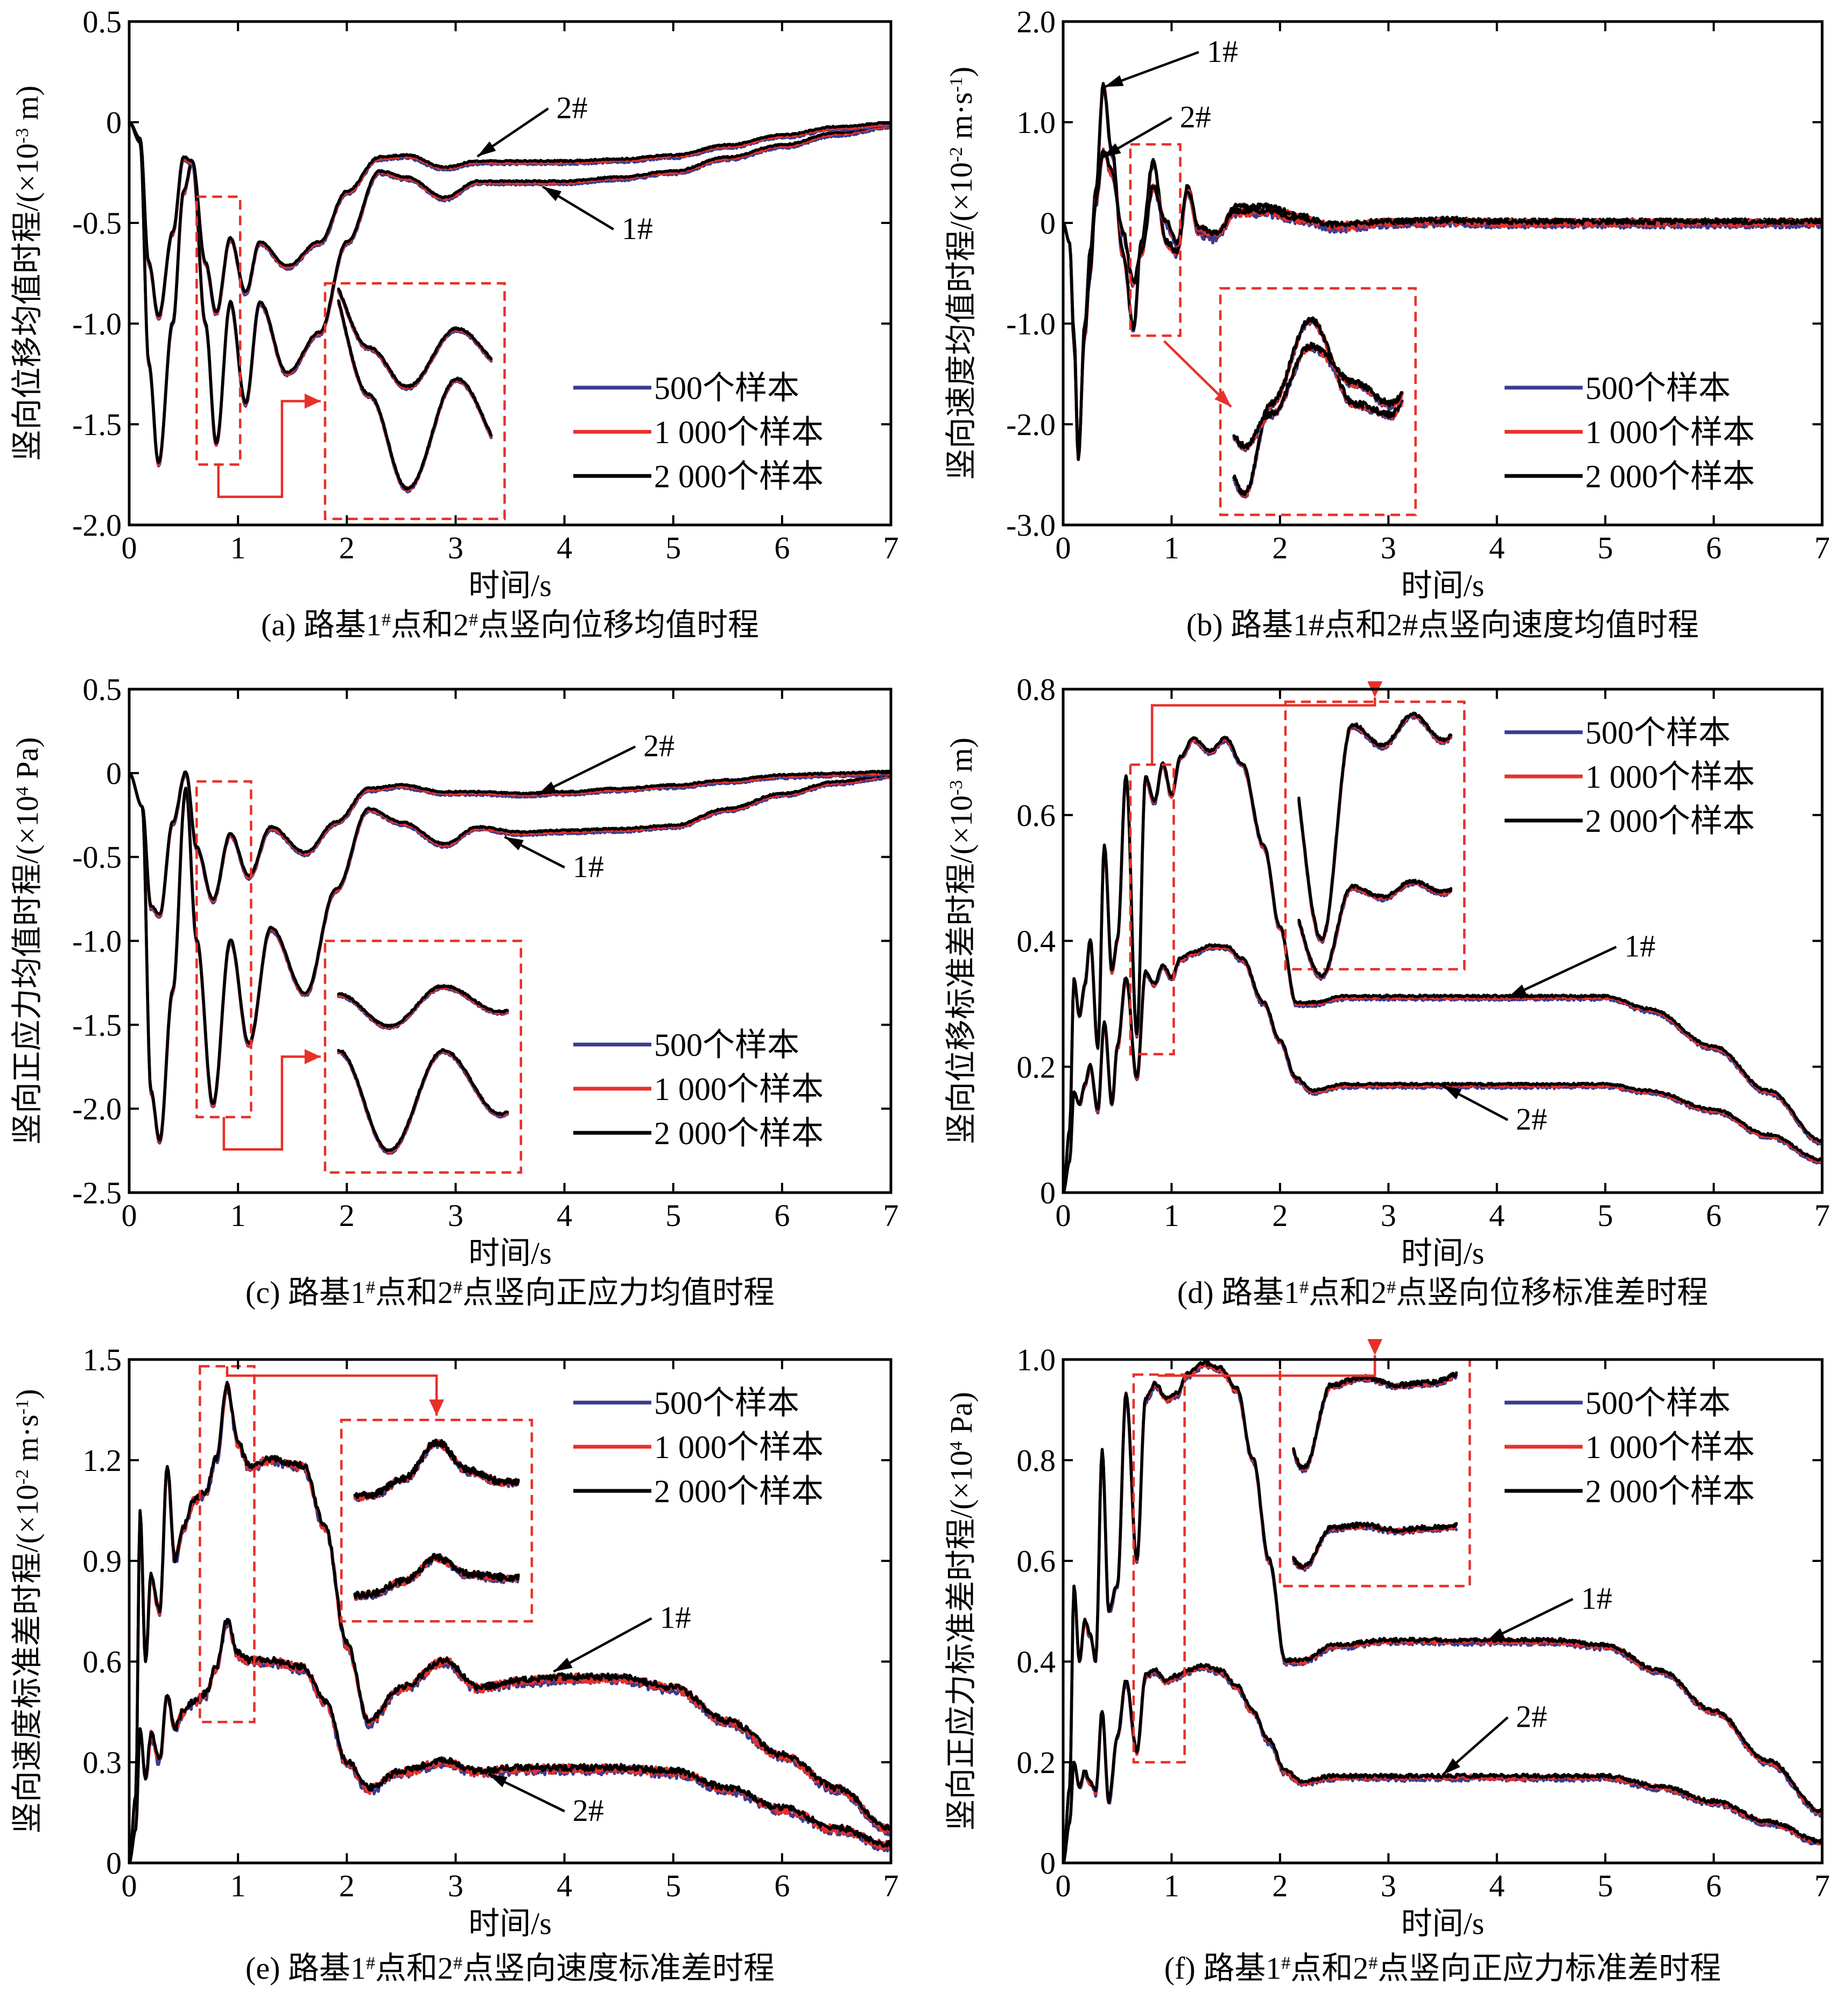 This screenshot has height=1997, width=1848. Describe the element at coordinates (102, 1763) in the screenshot. I see `y-tick-label: 0.3` at that location.